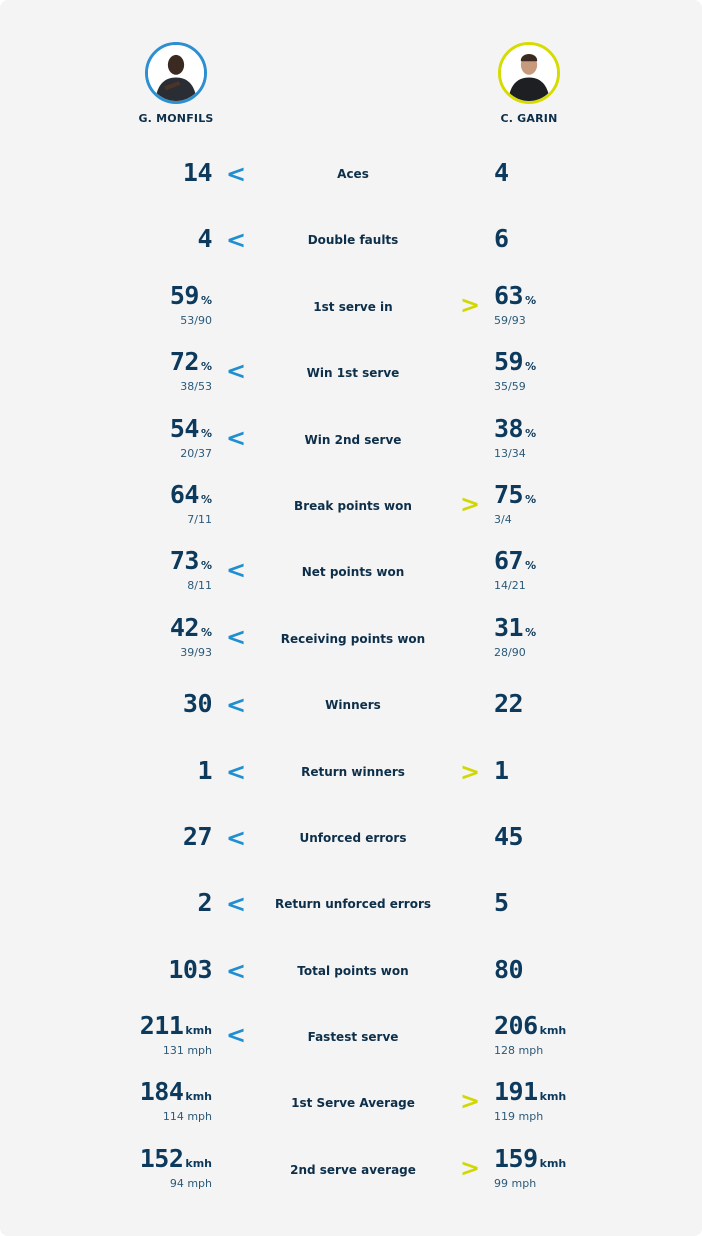  Describe the element at coordinates (509, 627) in the screenshot. I see `stat-value: 31` at that location.